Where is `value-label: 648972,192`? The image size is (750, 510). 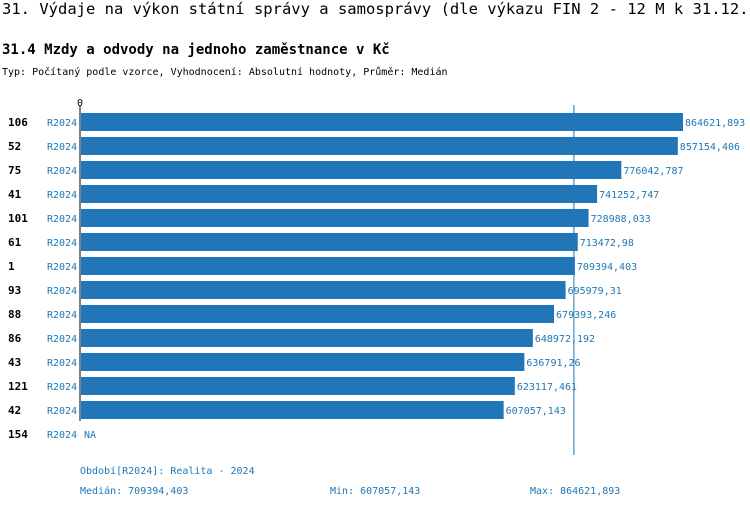 value-label: 648972,192 is located at coordinates (565, 339).